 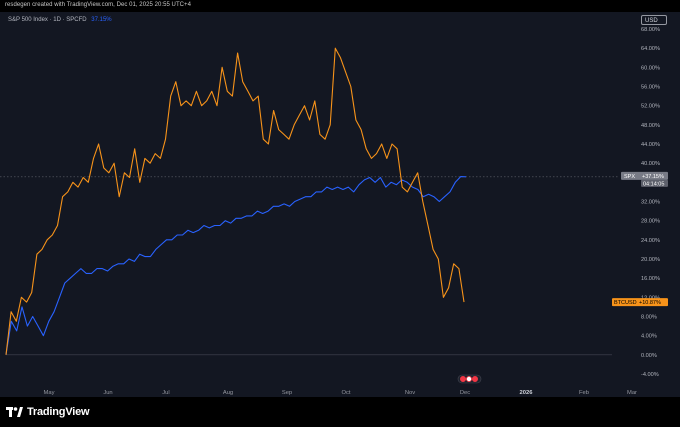 I want to click on x-tick-label: Dec, so click(x=465, y=393).